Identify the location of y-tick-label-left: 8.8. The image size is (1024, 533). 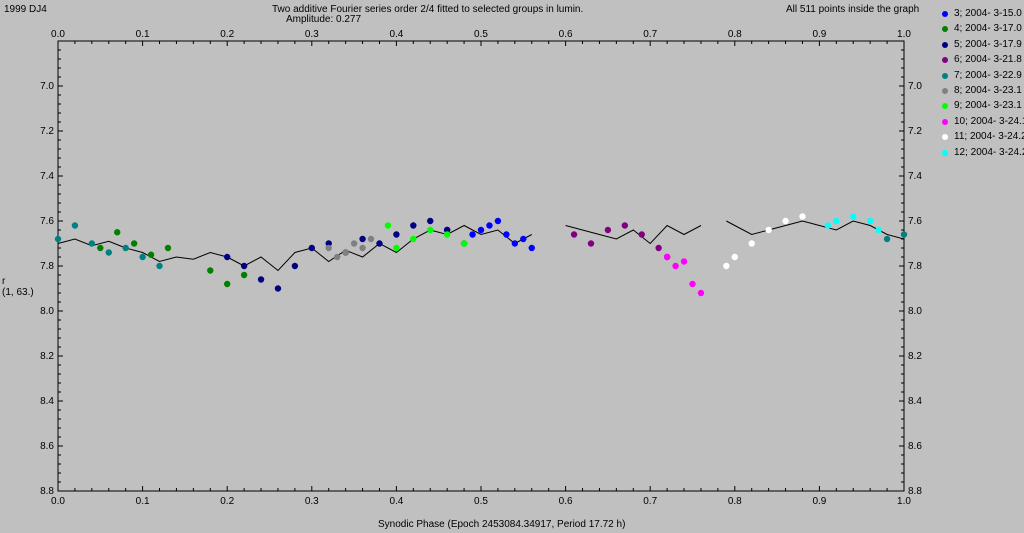
(47, 491).